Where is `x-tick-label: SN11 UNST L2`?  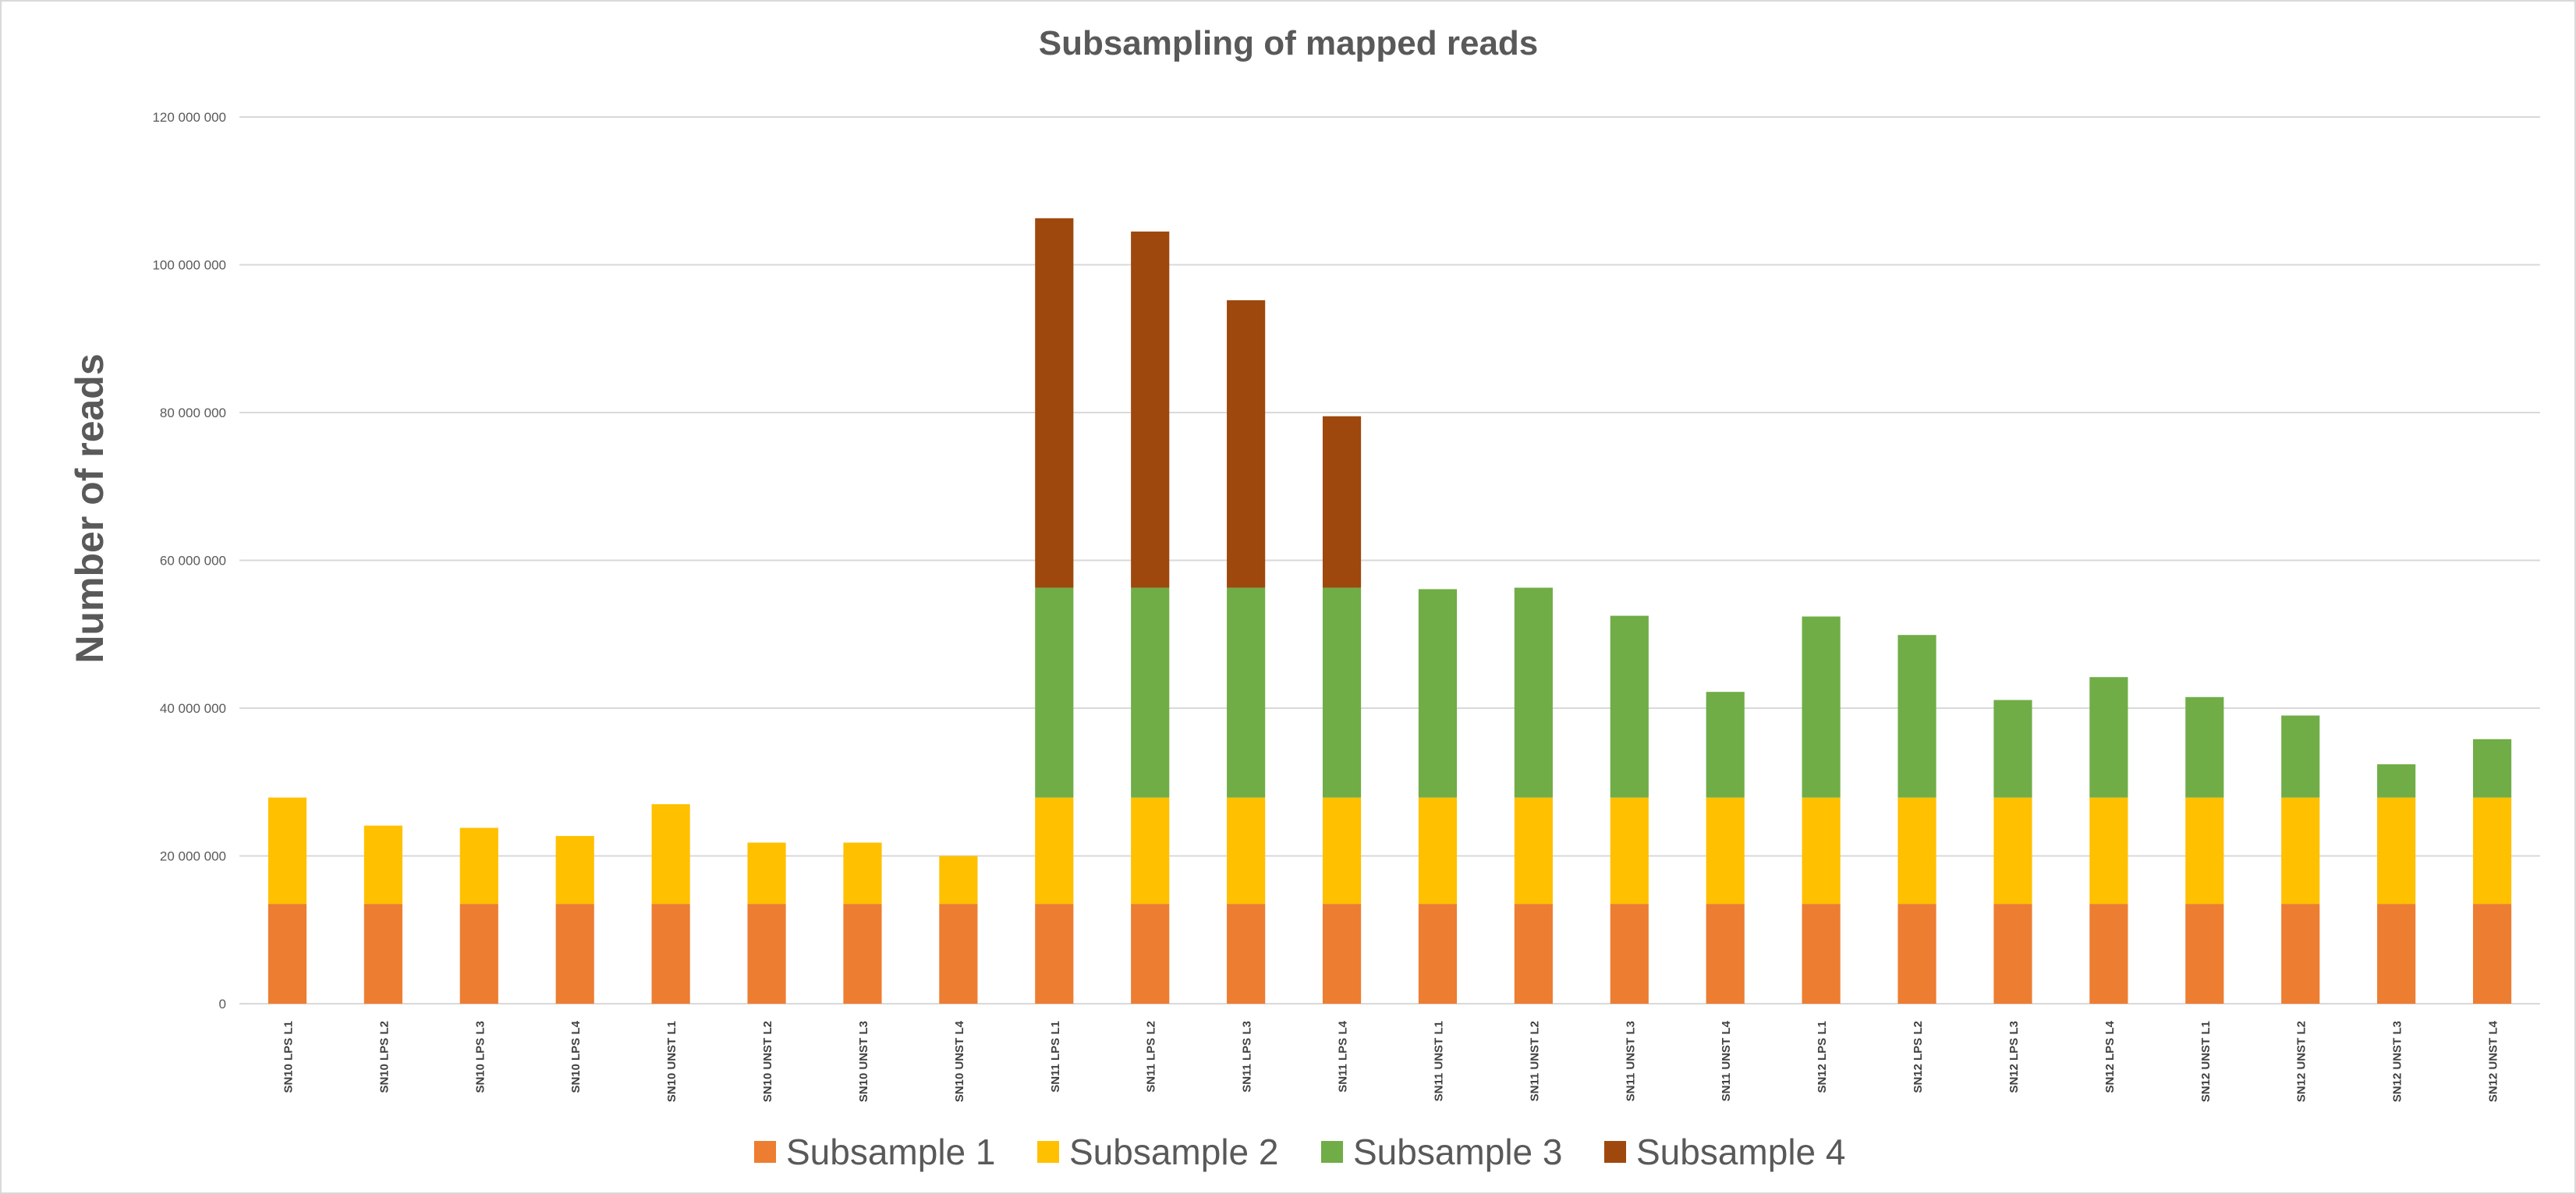
x-tick-label: SN11 UNST L2 is located at coordinates (1534, 1061).